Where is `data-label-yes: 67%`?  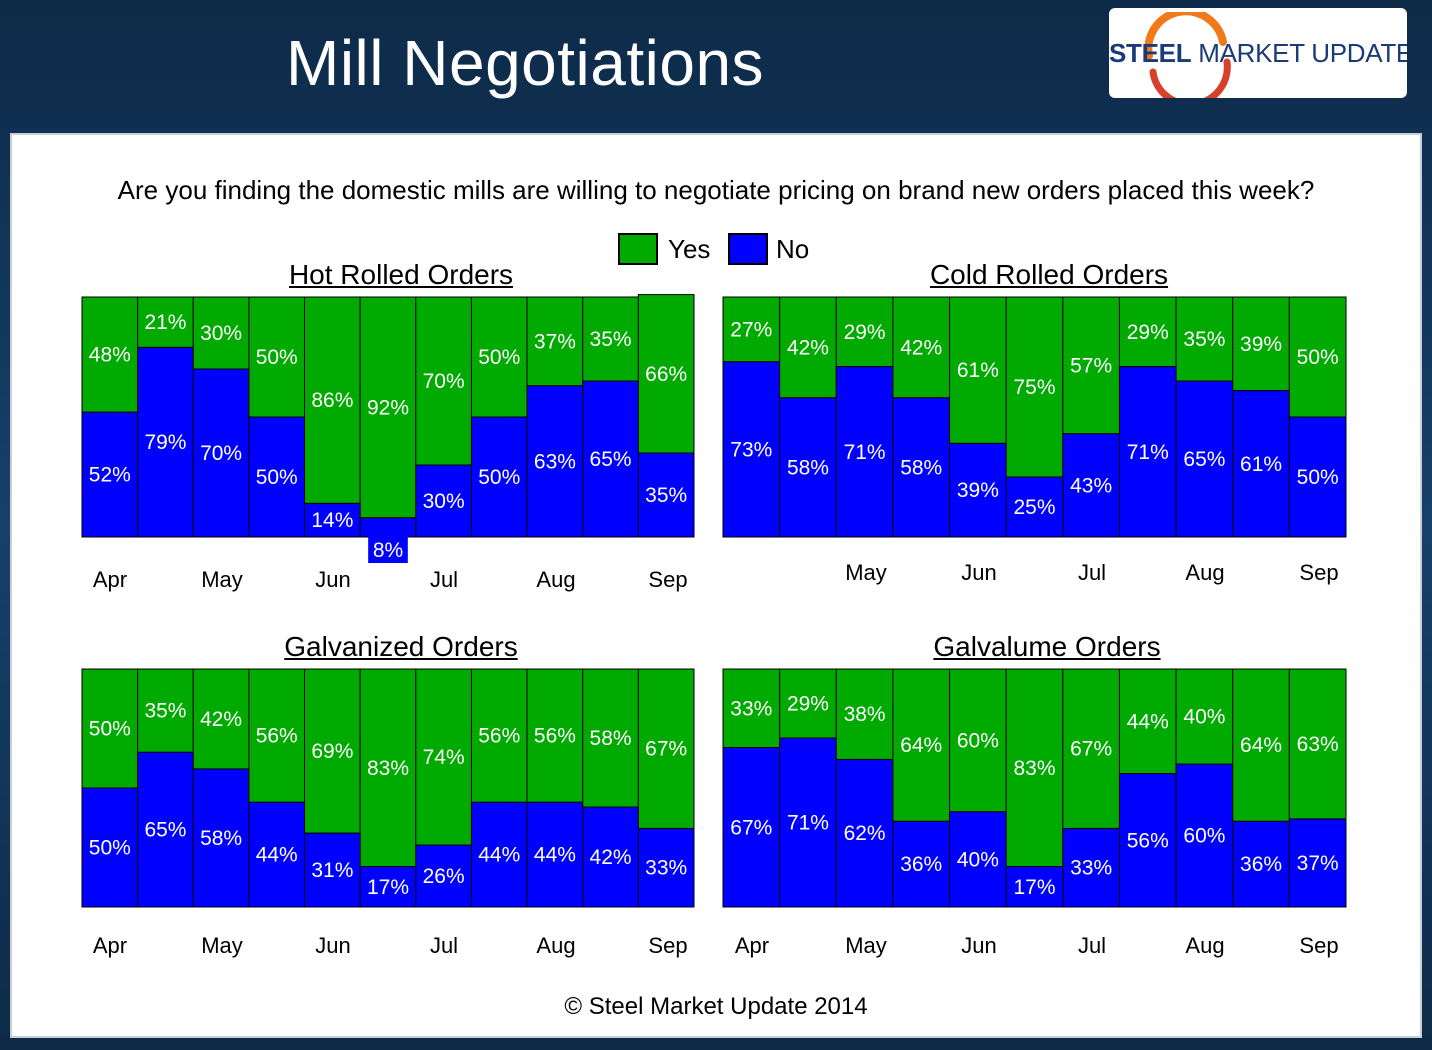
data-label-yes: 67% is located at coordinates (666, 749).